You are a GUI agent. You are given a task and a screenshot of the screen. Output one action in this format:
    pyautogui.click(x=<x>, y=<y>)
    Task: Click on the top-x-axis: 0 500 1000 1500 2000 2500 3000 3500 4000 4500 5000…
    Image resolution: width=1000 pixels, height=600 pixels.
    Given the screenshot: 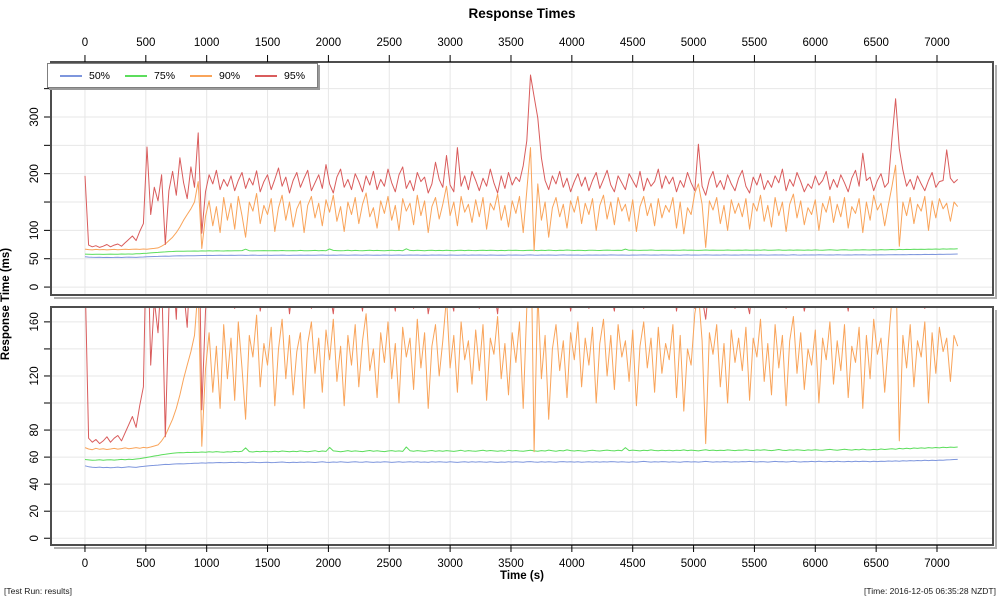 What is the action you would take?
    pyautogui.click(x=516, y=49)
    